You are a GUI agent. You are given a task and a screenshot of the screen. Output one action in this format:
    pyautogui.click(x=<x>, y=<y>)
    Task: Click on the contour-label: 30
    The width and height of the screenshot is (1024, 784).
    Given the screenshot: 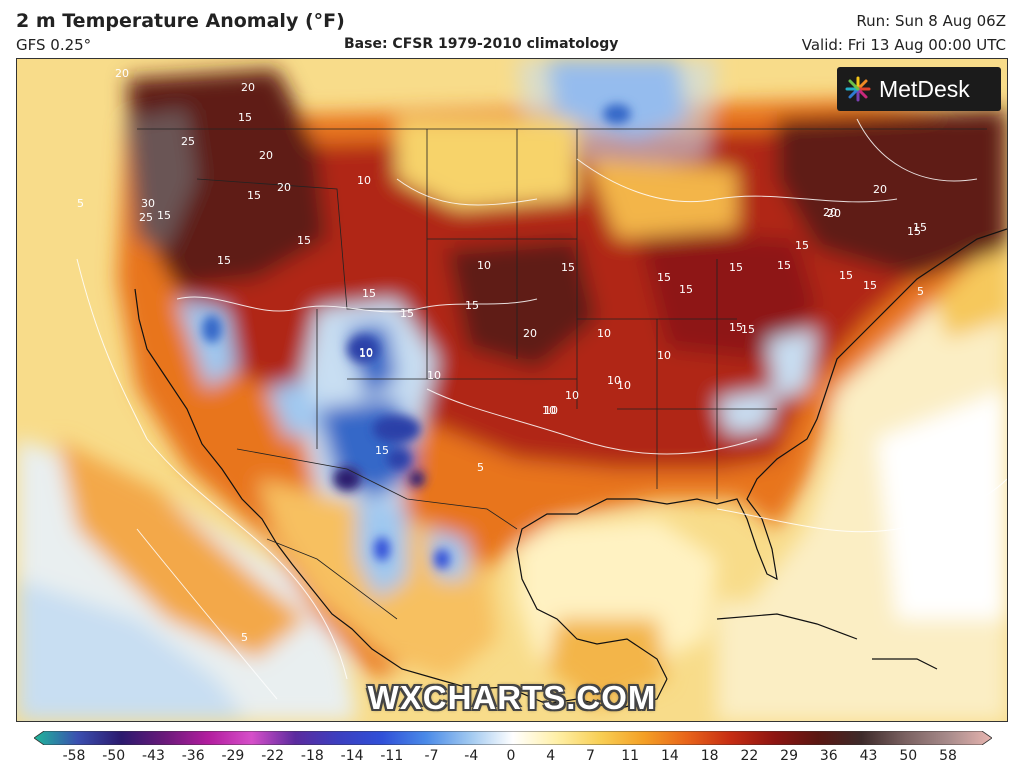 What is the action you would take?
    pyautogui.click(x=148, y=203)
    